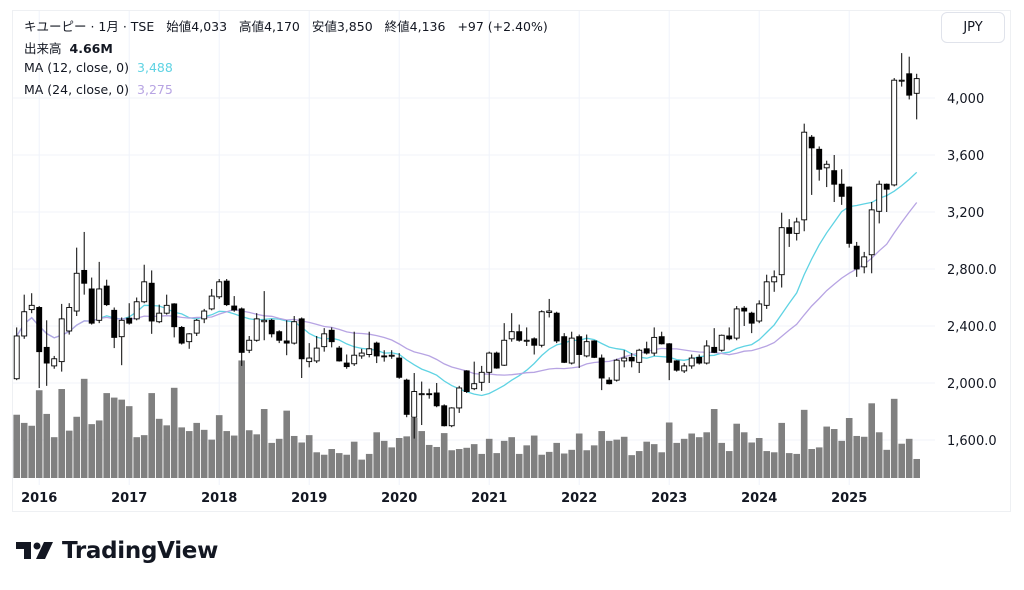  Describe the element at coordinates (155, 67) in the screenshot. I see `ma12-value: 3,488` at that location.